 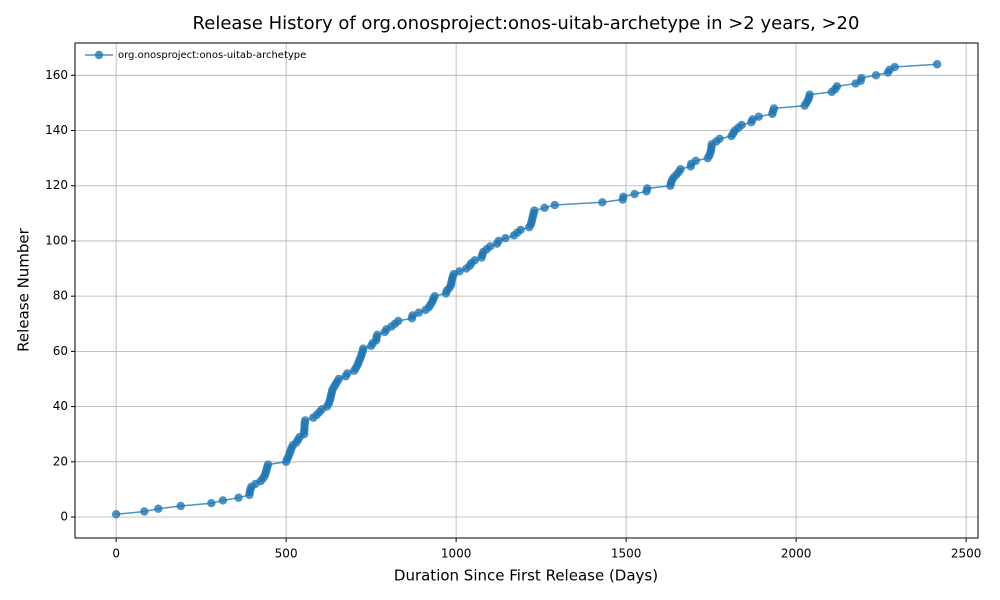 What do you see at coordinates (286, 554) in the screenshot?
I see `x-tick-label: 500` at bounding box center [286, 554].